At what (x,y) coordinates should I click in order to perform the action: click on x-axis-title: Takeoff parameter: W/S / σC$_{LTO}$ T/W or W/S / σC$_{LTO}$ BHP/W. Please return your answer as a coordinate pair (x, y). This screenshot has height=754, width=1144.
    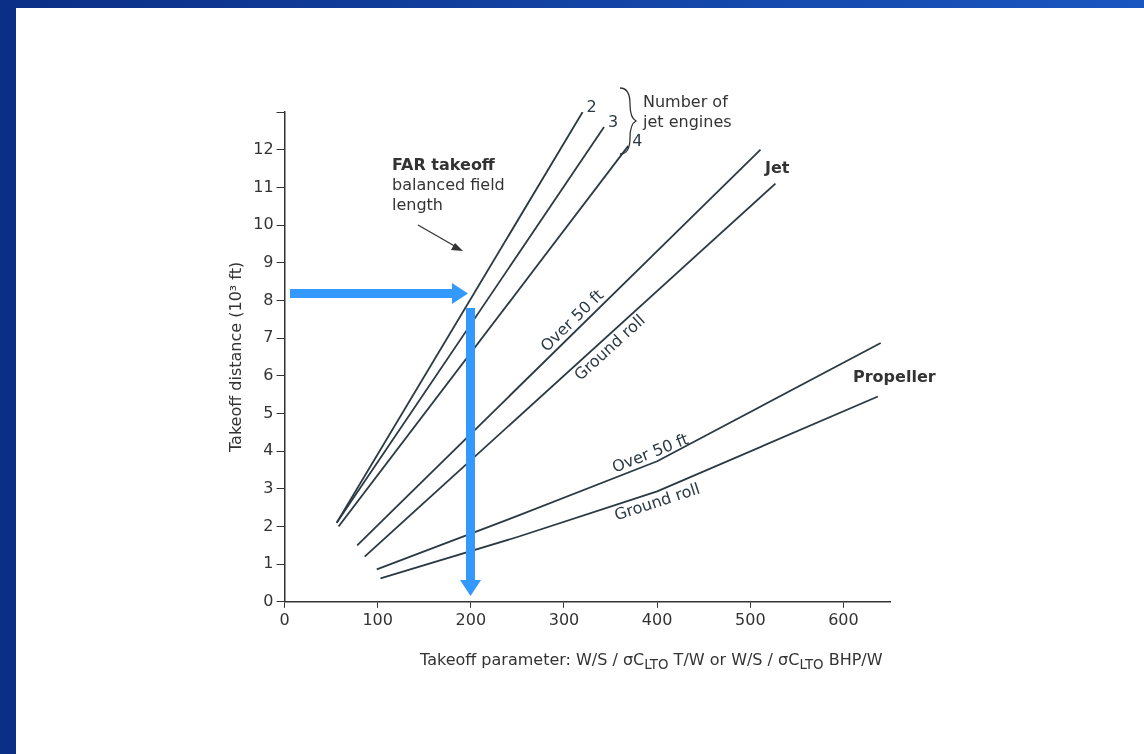
    Looking at the image, I should click on (651, 661).